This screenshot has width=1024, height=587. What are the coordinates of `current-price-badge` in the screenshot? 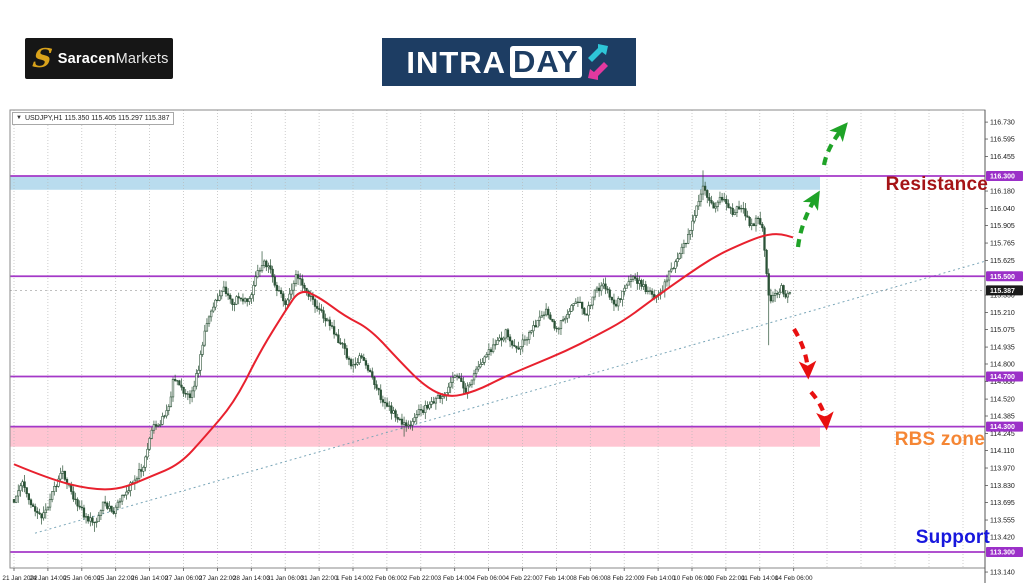 It's located at (1004, 290).